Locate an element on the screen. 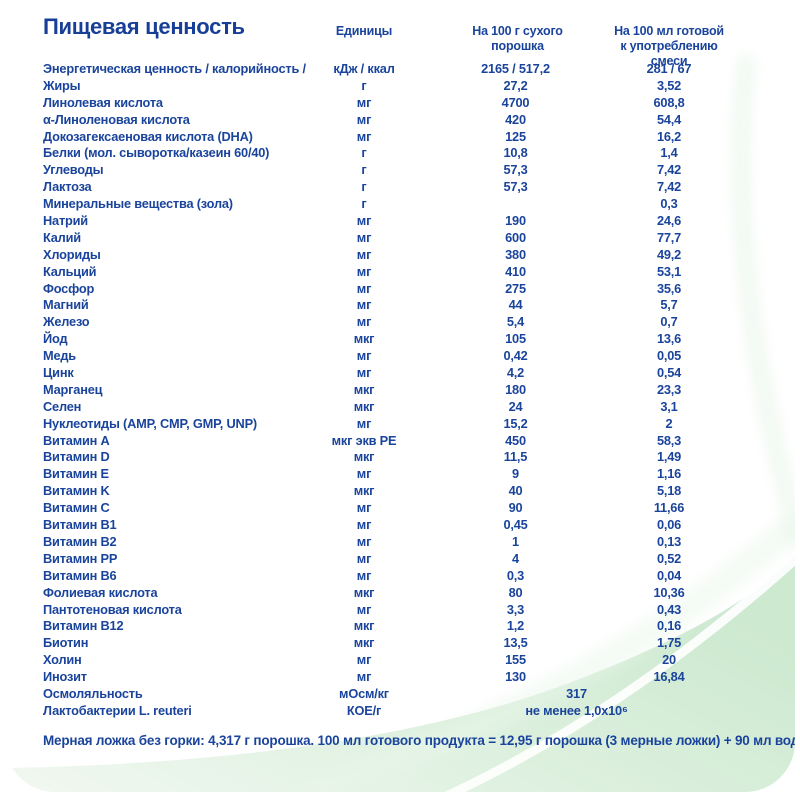 The height and width of the screenshot is (806, 800). row-value-dry: 410 is located at coordinates (515, 271).